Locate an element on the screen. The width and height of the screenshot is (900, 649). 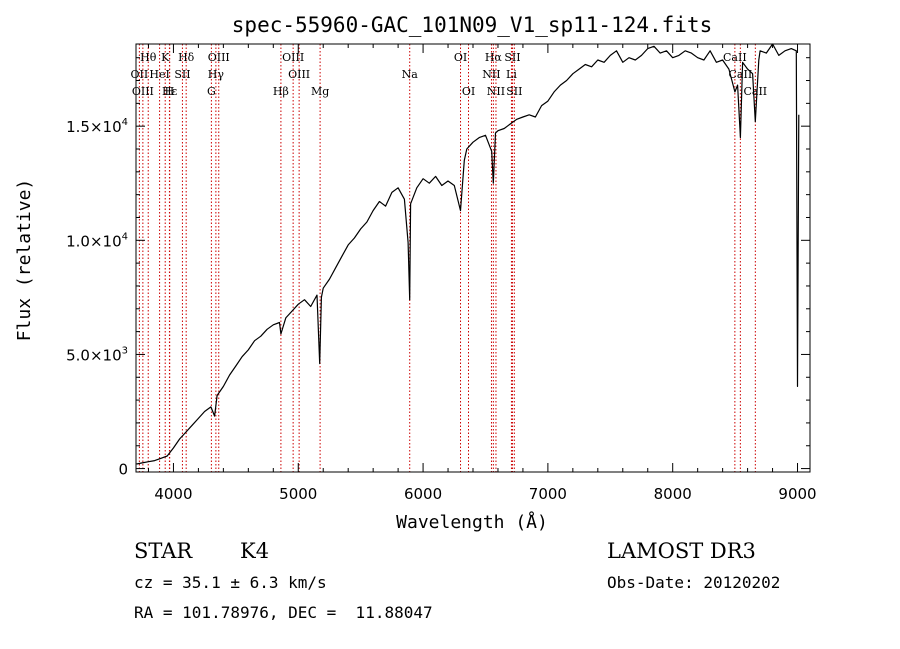
spectral-line-label: HeI is located at coordinates (159, 74).